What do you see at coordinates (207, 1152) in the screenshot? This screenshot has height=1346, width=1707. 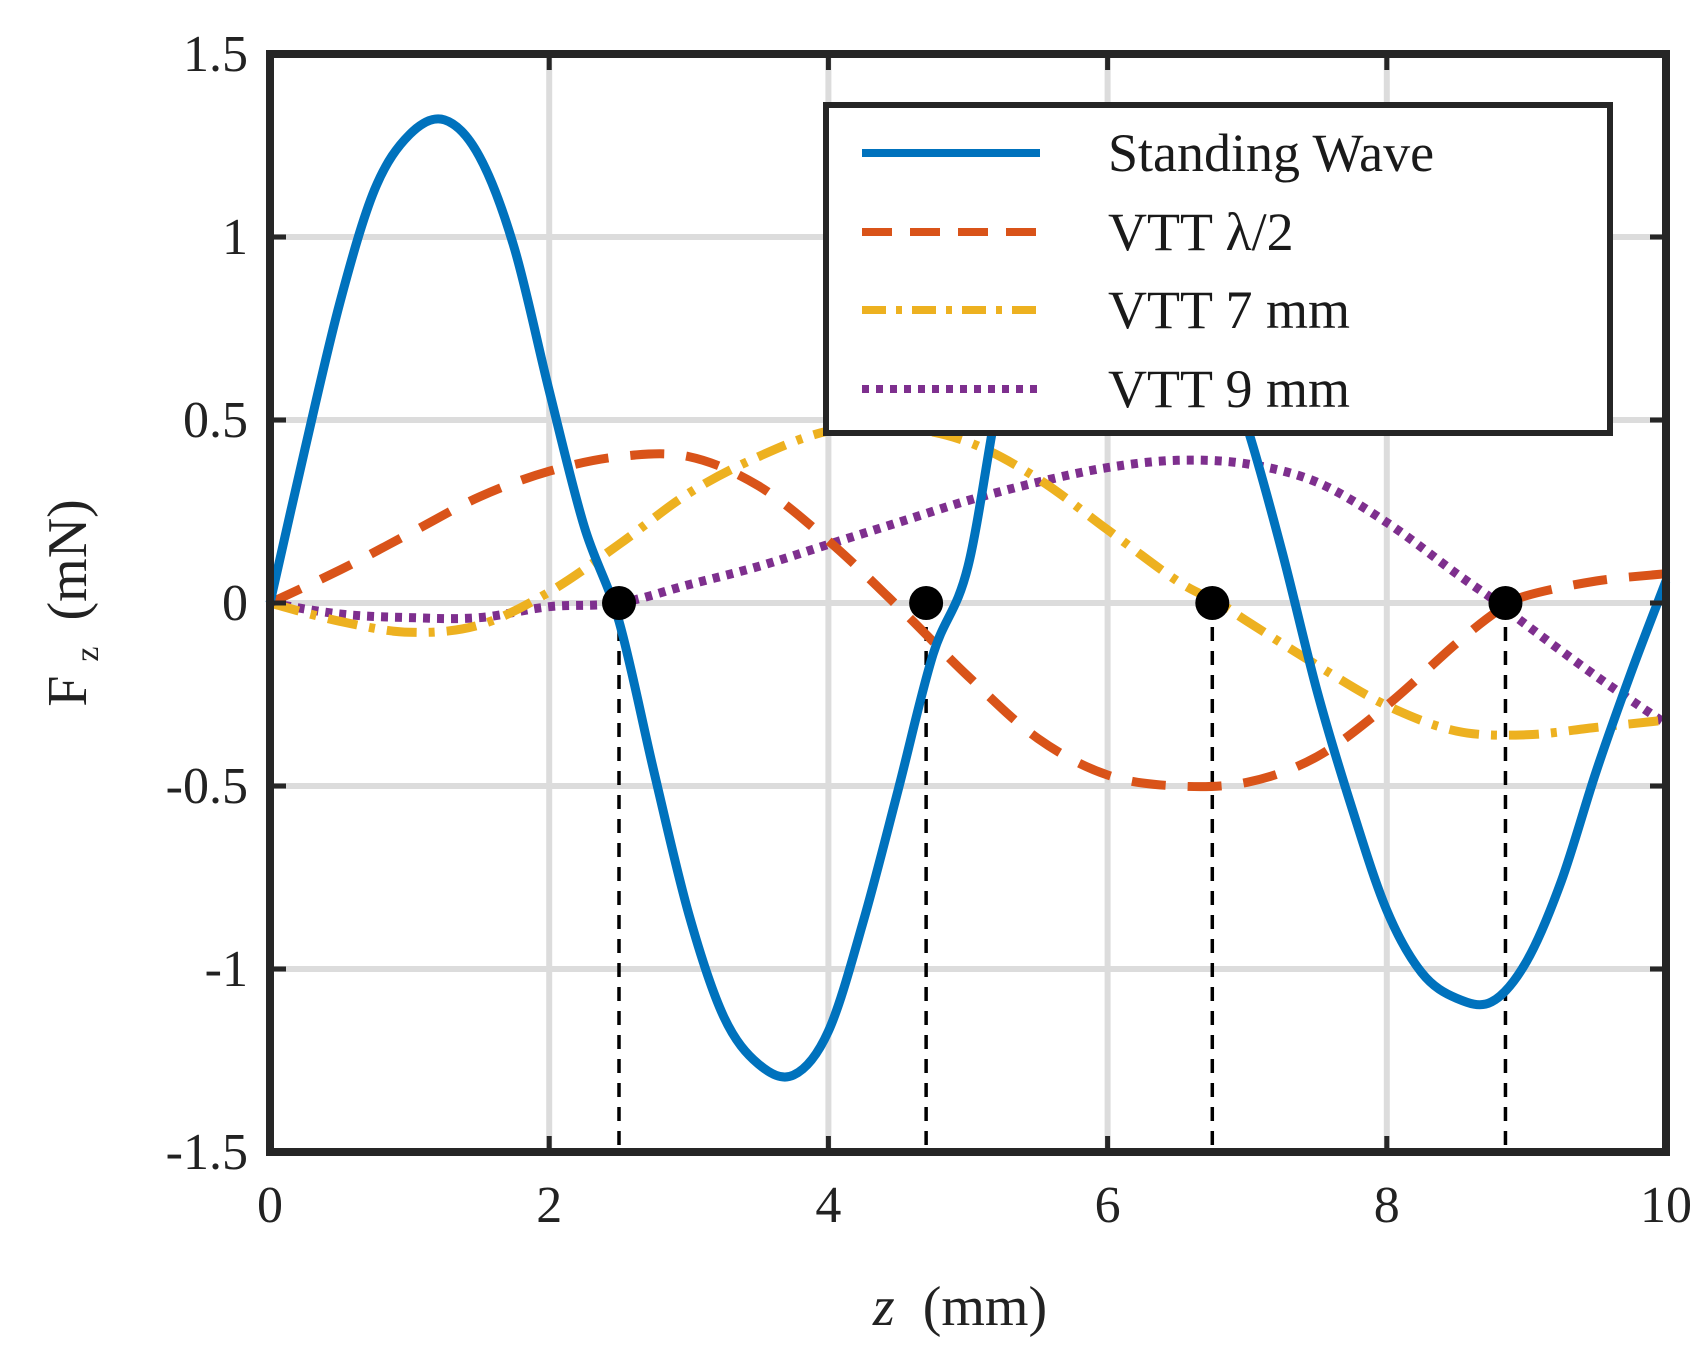 I see `y-tick-label-6: -1.5` at bounding box center [207, 1152].